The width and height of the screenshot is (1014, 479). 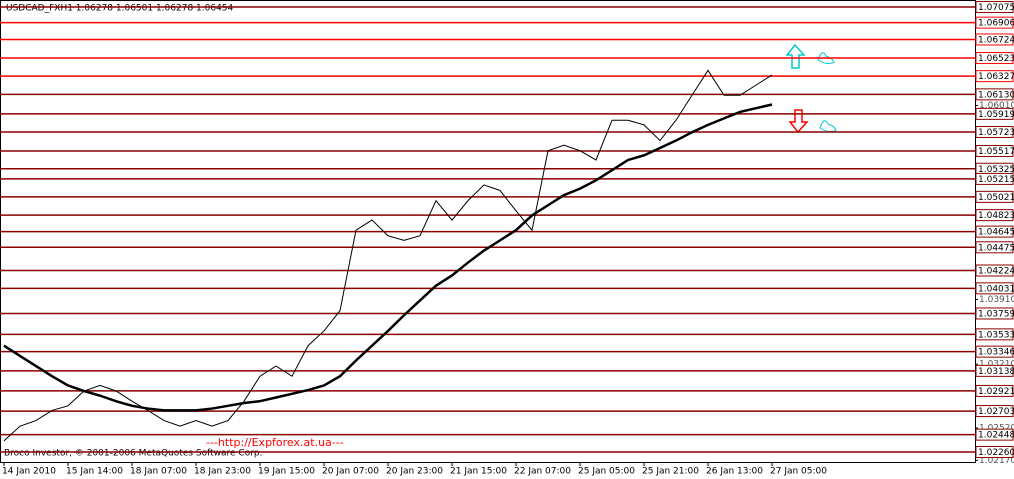 What do you see at coordinates (414, 472) in the screenshot?
I see `x-tick-label: 20 Jan 23:00` at bounding box center [414, 472].